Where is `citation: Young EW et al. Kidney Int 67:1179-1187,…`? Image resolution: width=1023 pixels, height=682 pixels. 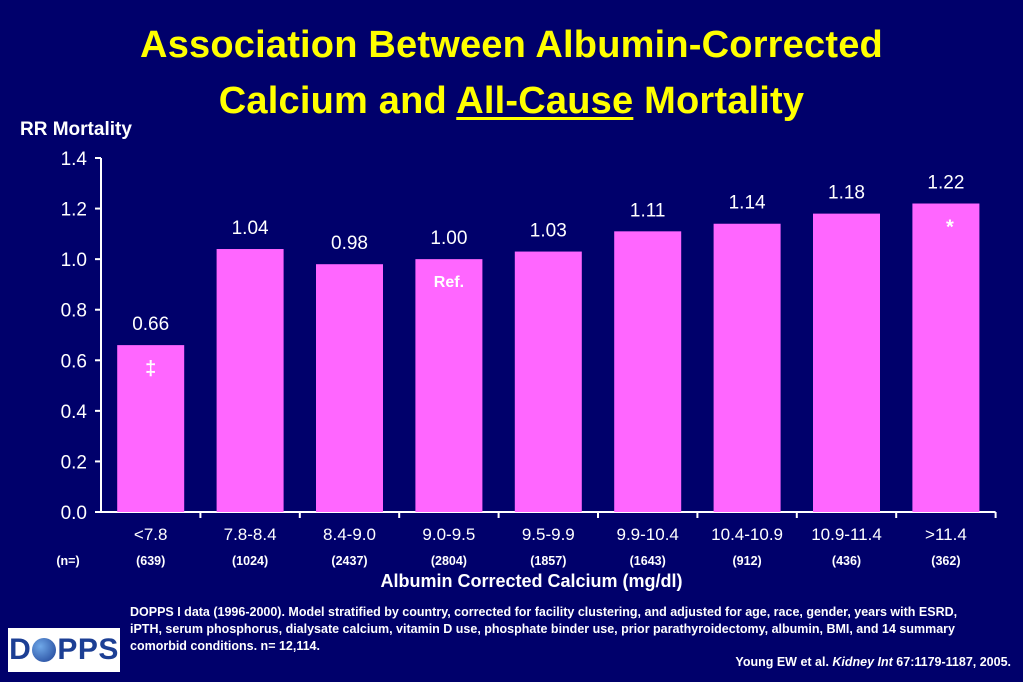
citation: Young EW et al. Kidney Int 67:1179-1187,… is located at coordinates (873, 662).